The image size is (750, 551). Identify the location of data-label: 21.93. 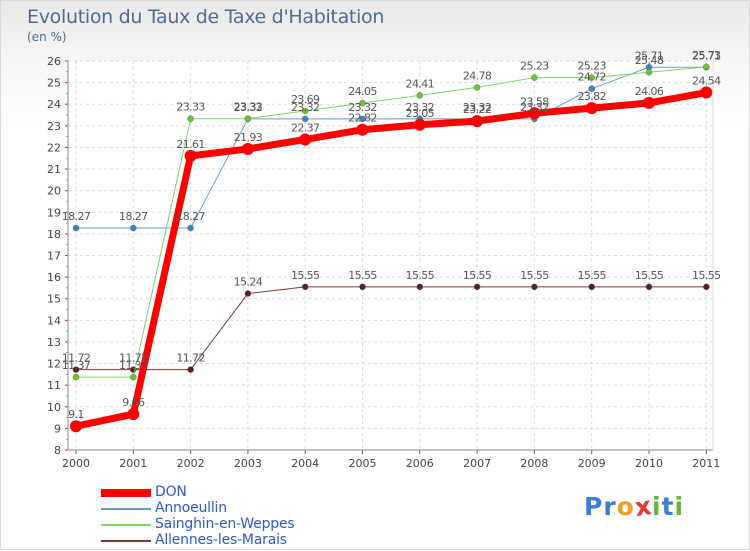
(248, 137).